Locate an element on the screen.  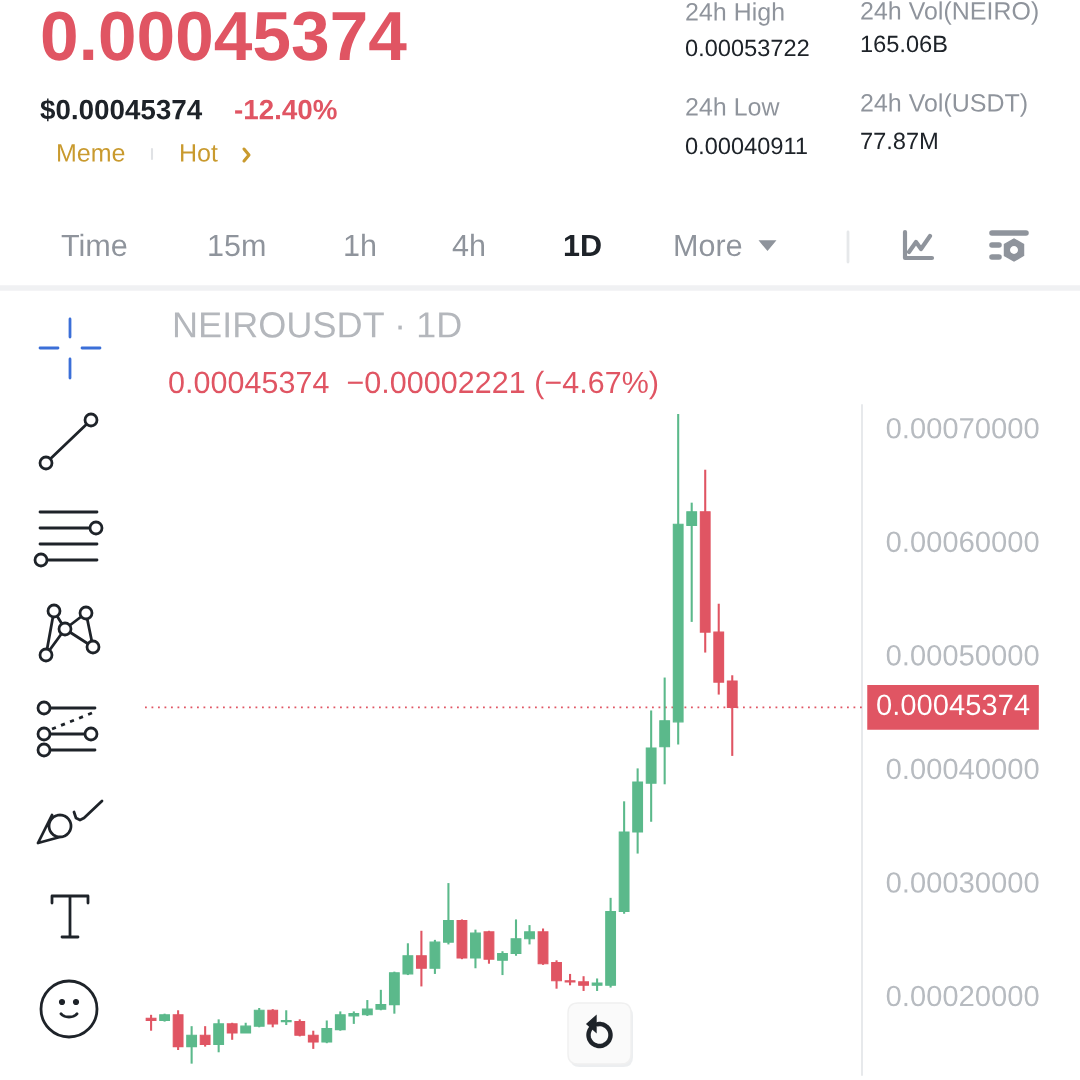
y-tick-label: 0.00070000 is located at coordinates (962, 428).